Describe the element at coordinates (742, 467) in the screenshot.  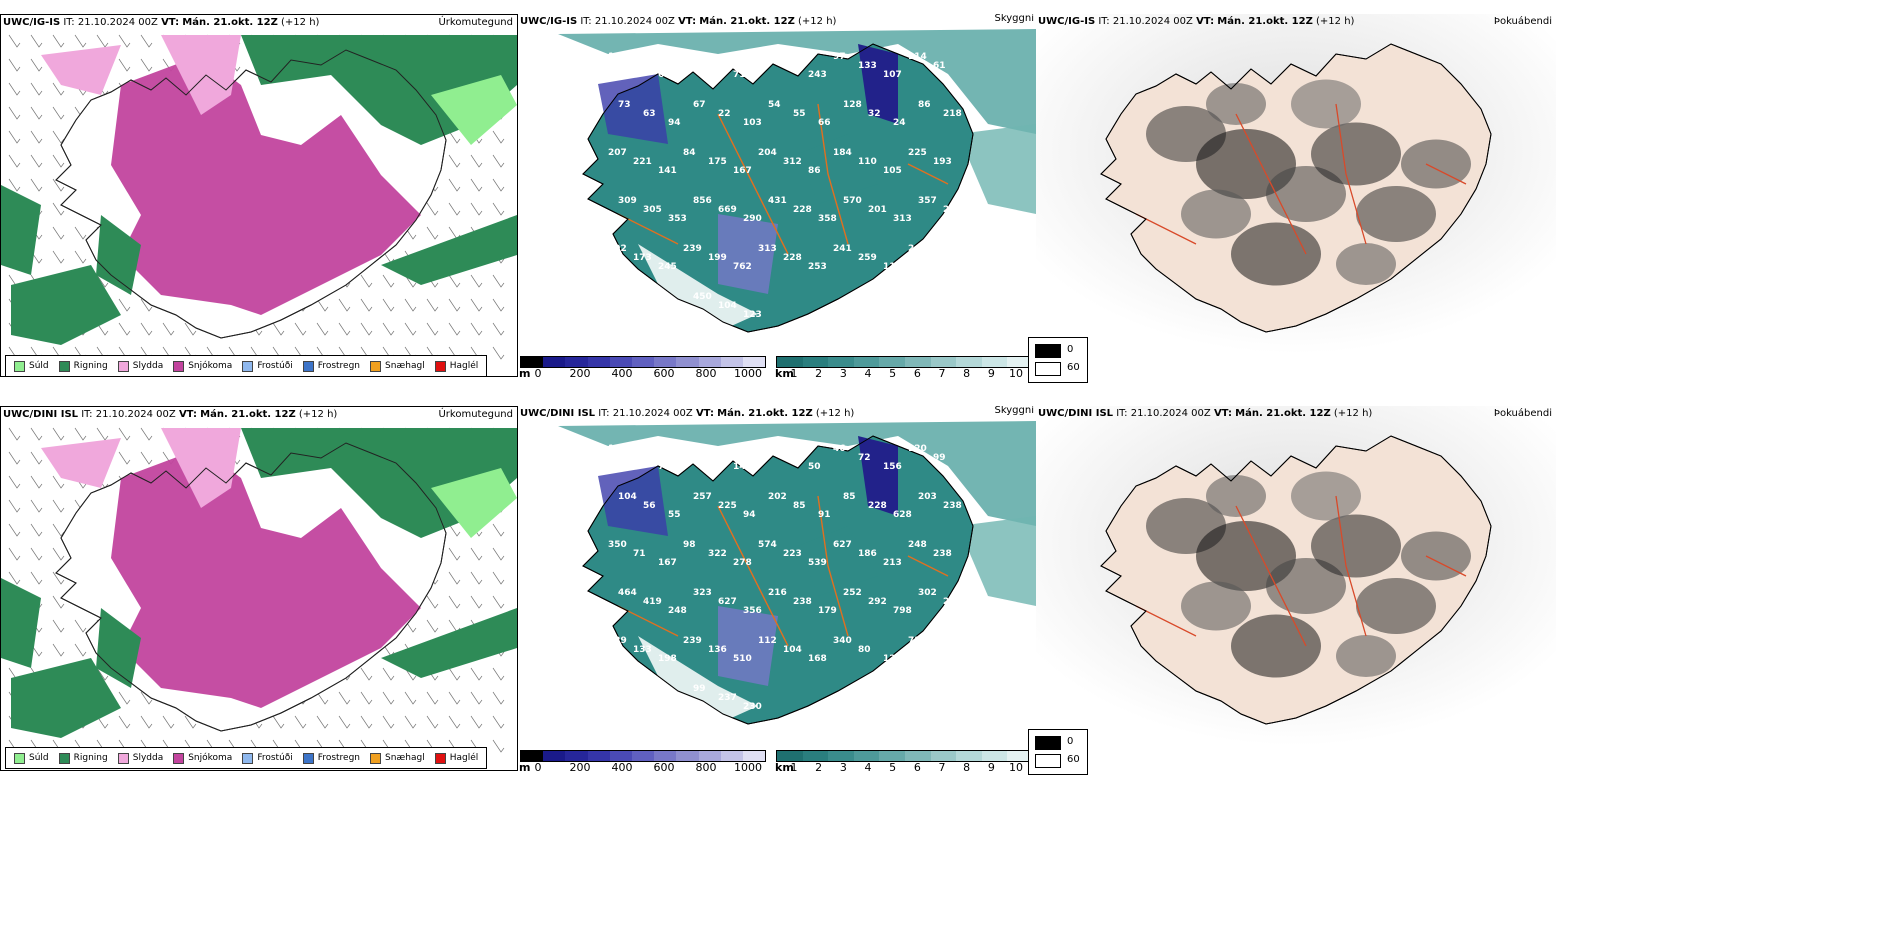
I see `cloud-base-label: 144` at that location.